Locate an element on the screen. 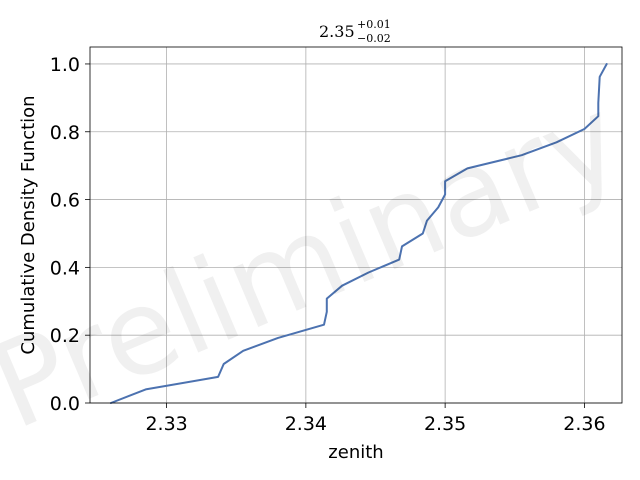 This screenshot has width=640, height=480. x-tick-label: 2.33 is located at coordinates (166, 424).